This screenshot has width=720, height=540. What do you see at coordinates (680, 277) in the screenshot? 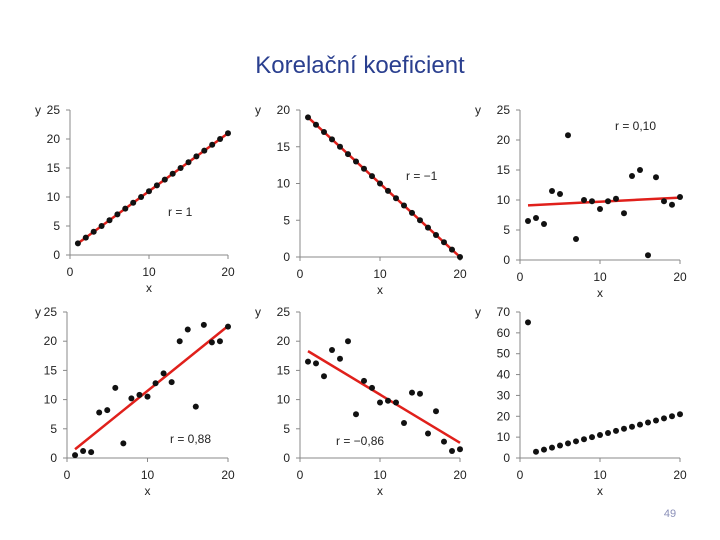
I see `chart-3-x-tick-label: 20` at bounding box center [680, 277].